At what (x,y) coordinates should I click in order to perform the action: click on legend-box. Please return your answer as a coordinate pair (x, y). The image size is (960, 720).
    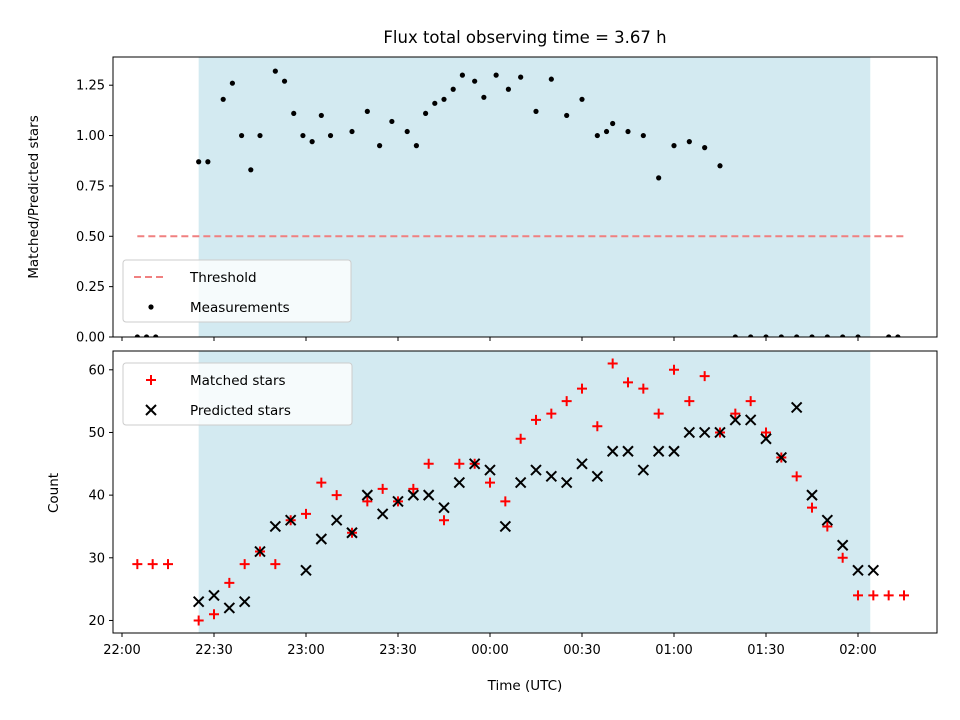
    Looking at the image, I should click on (237, 394).